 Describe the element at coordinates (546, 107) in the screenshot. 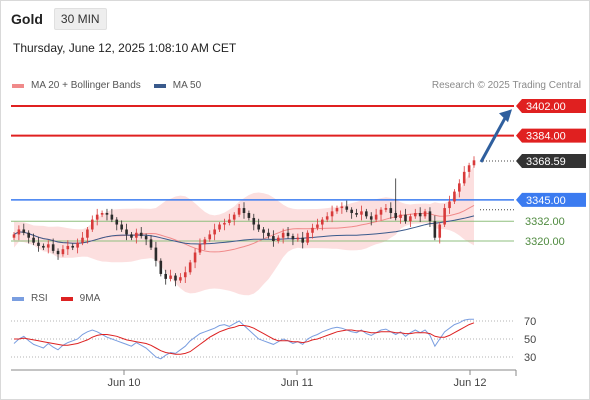

I see `level-tag-label: 3402.00` at that location.